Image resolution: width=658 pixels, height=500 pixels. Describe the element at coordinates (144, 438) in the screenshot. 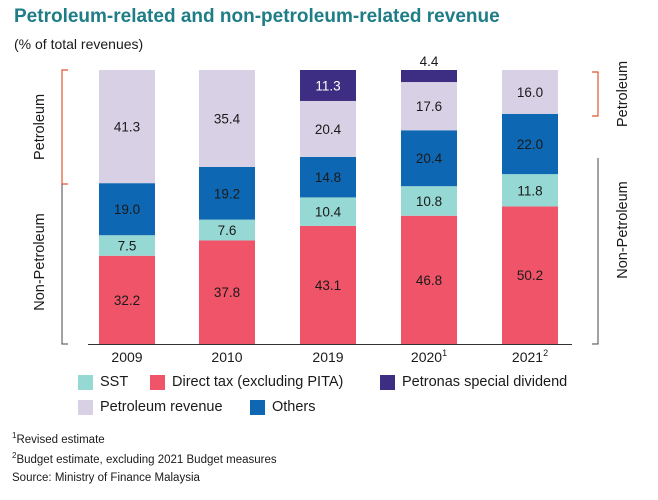

I see `footnote-1: 1Revised estimate` at that location.